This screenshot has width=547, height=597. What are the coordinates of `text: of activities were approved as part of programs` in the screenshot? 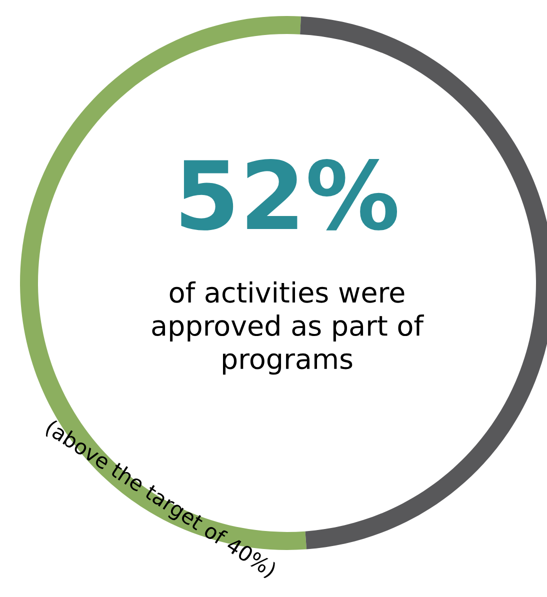 It's located at (288, 328).